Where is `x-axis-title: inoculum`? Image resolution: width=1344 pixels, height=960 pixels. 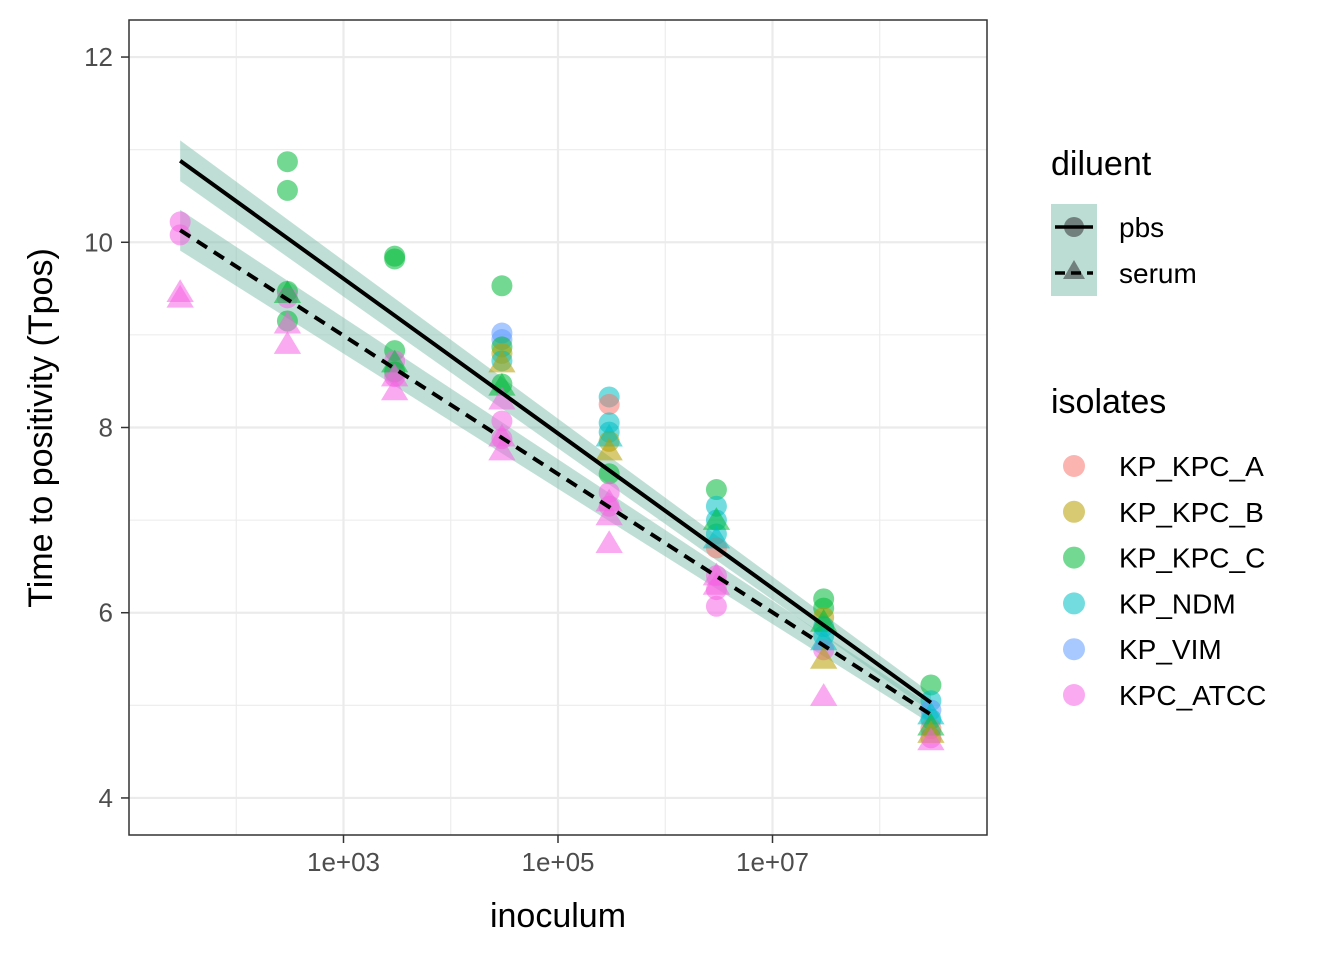 x-axis-title: inoculum is located at coordinates (558, 916).